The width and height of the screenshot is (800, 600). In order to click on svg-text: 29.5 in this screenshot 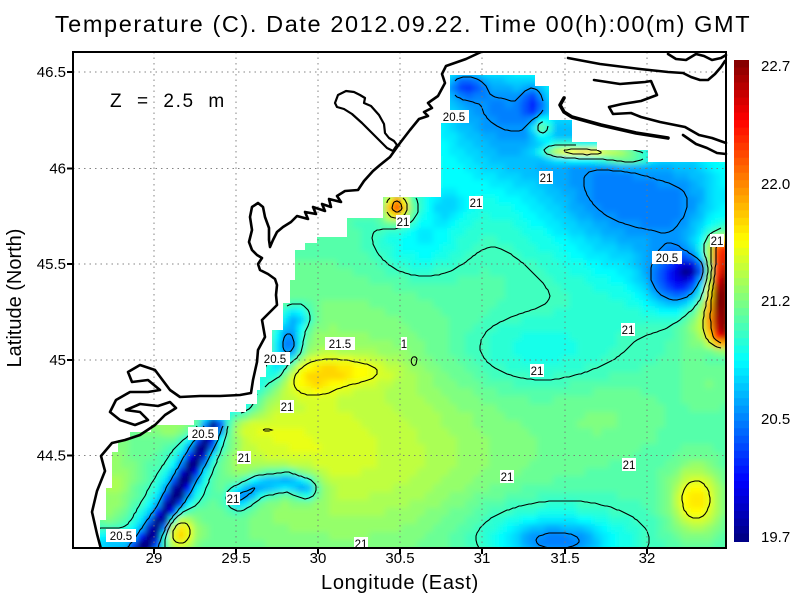, I will do `click(235, 558)`.